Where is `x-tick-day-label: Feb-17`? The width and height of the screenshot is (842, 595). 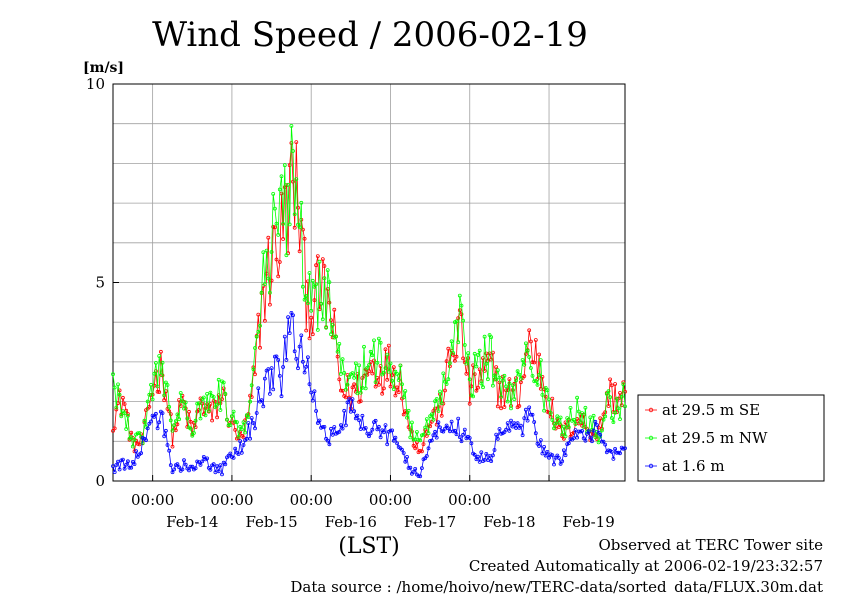 x-tick-day-label: Feb-17 is located at coordinates (430, 522).